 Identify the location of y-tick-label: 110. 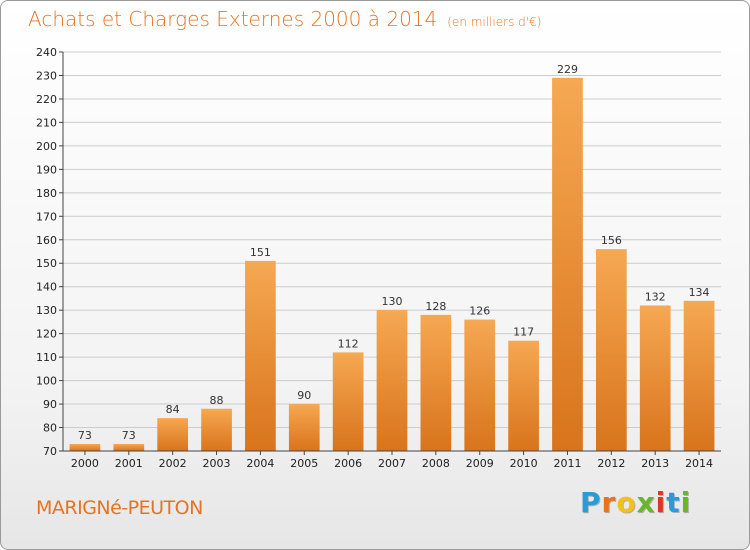
(46, 357).